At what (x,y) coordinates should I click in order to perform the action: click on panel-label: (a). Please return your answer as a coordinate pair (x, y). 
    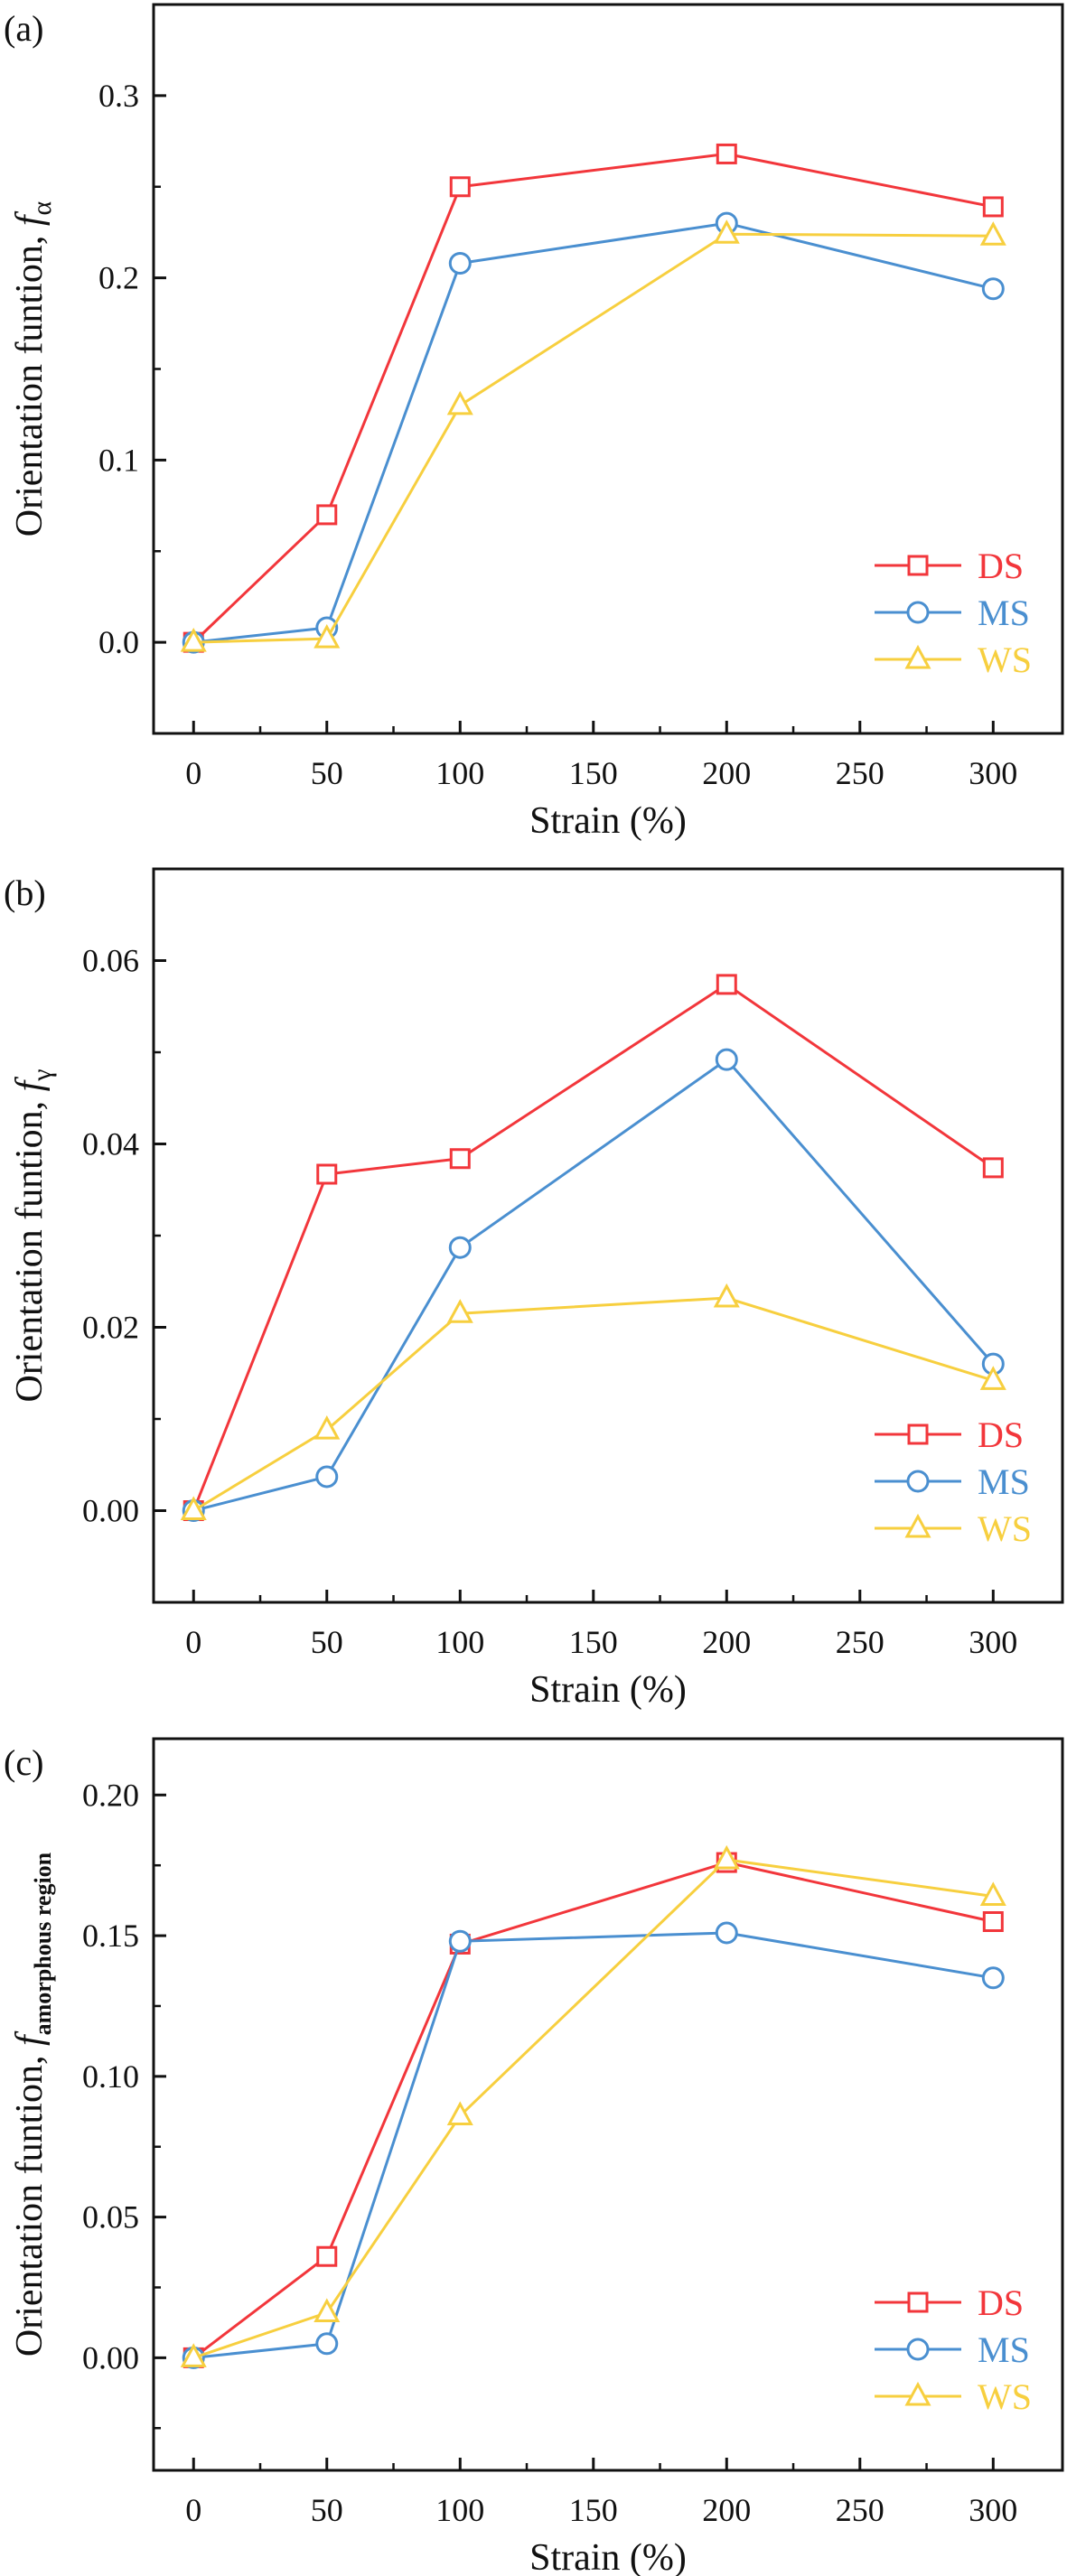
    Looking at the image, I should click on (23, 28).